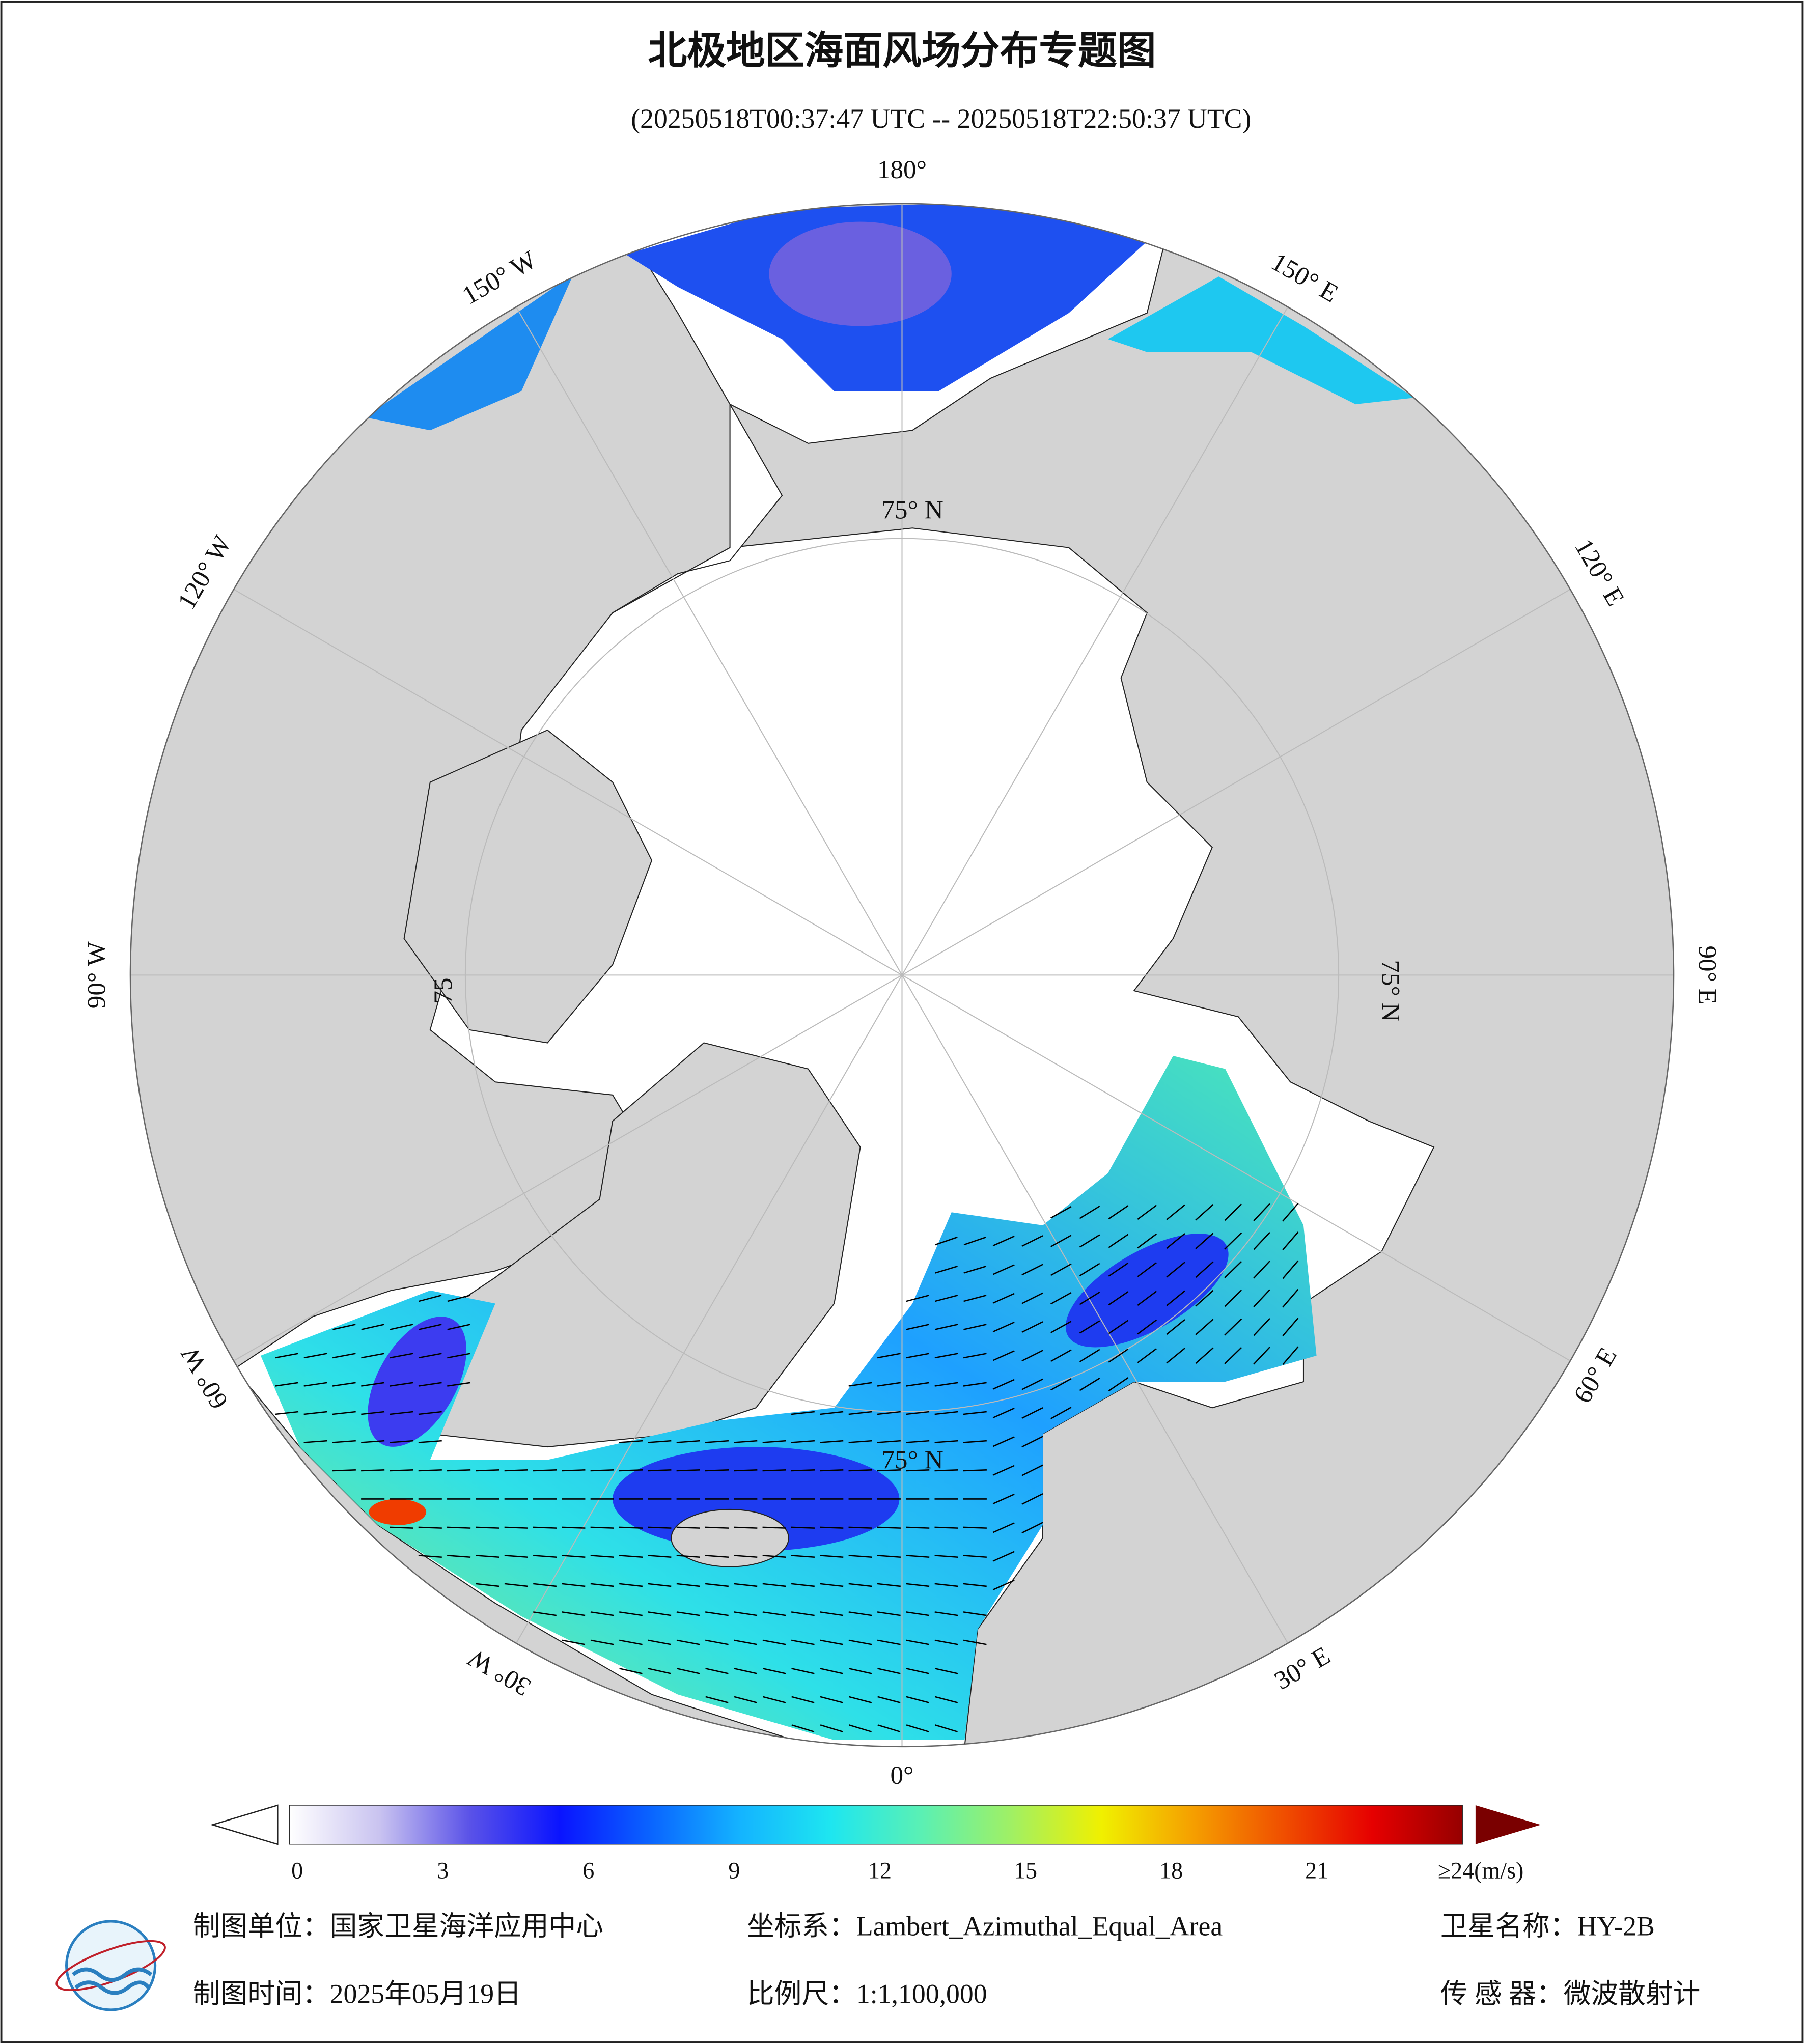 Image resolution: width=1804 pixels, height=2044 pixels. Describe the element at coordinates (1707, 974) in the screenshot. I see `longitude-label: 90° E` at that location.